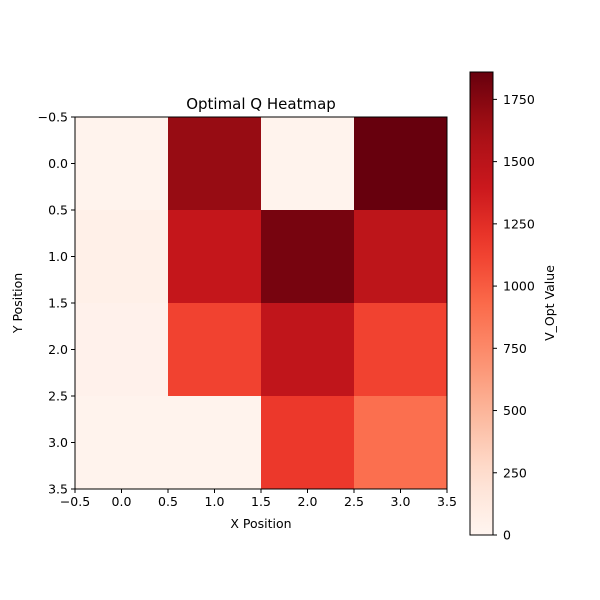 This screenshot has height=600, width=600. I want to click on x-tick-label: 3.5, so click(447, 501).